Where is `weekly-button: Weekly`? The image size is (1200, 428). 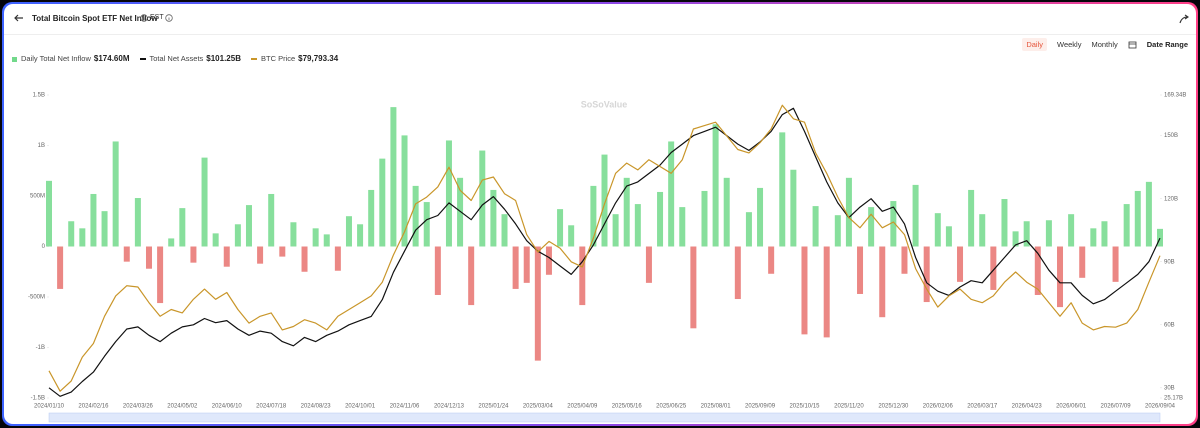
weekly-button: Weekly is located at coordinates (1069, 44).